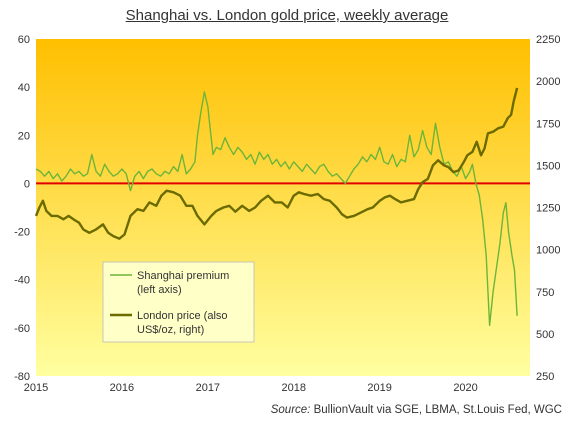  Describe the element at coordinates (548, 166) in the screenshot. I see `right-tick-label: 1500` at that location.